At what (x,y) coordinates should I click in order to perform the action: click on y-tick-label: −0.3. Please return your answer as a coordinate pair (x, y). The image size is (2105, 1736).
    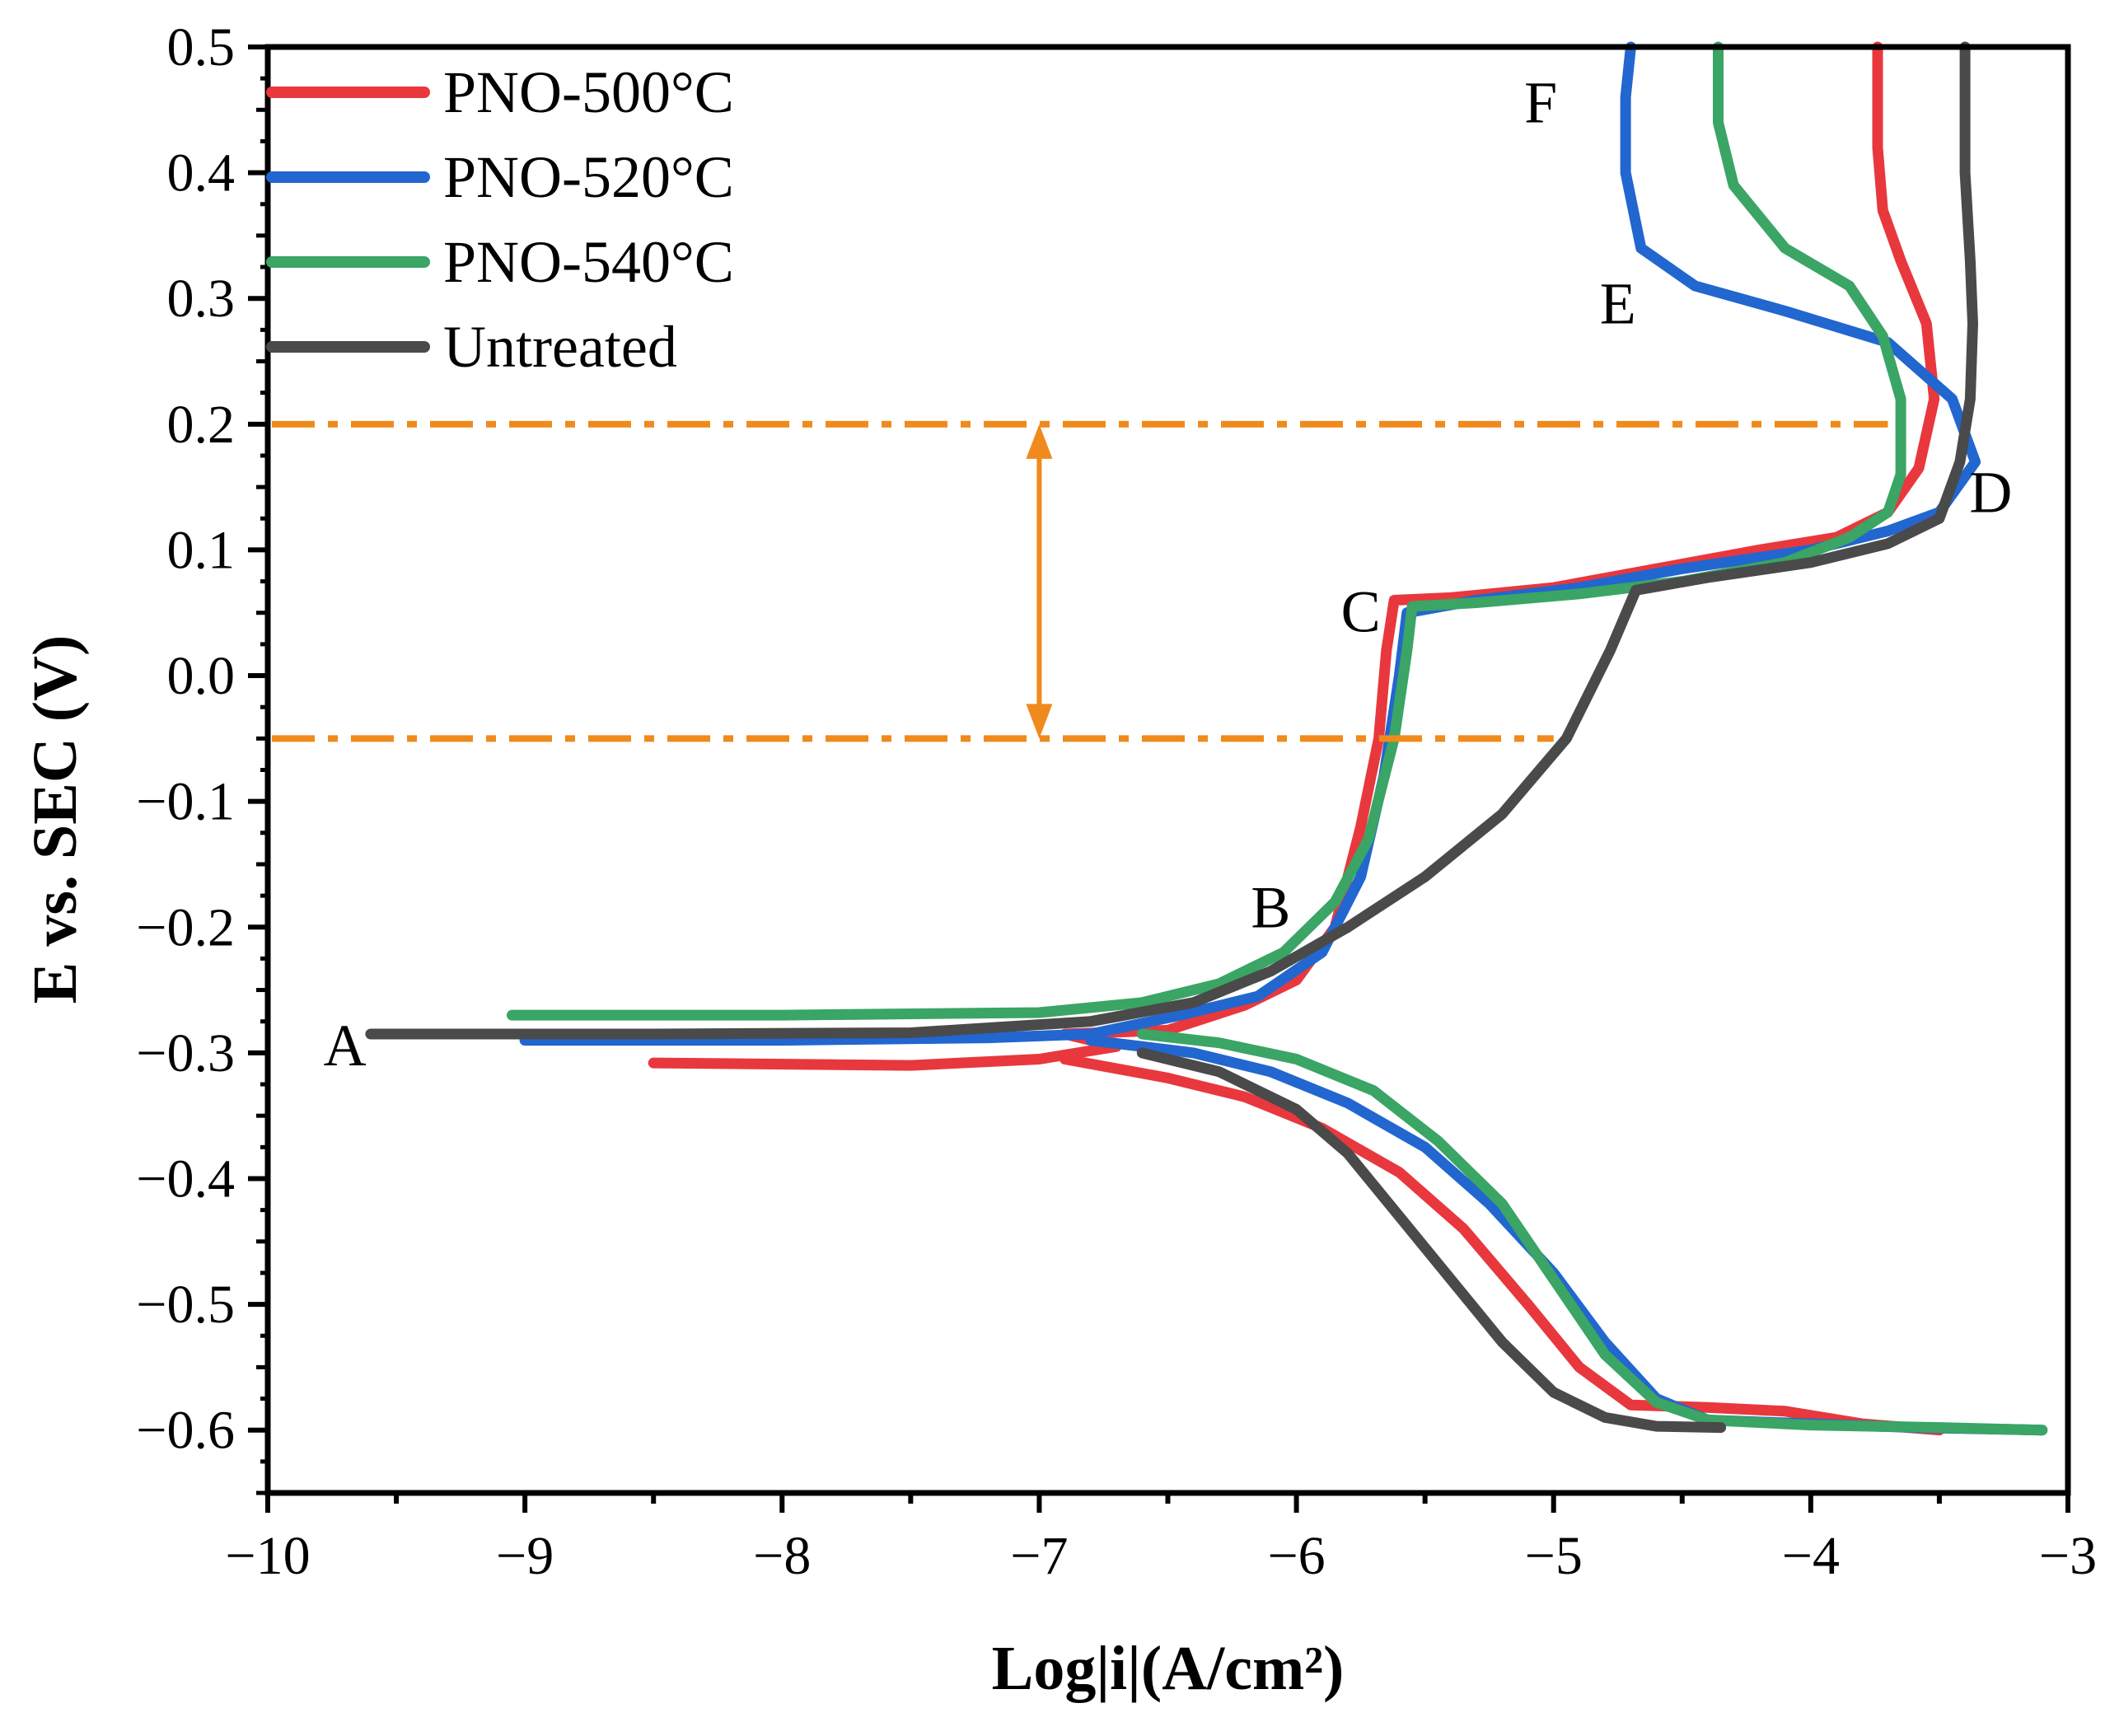
    Looking at the image, I should click on (186, 1053).